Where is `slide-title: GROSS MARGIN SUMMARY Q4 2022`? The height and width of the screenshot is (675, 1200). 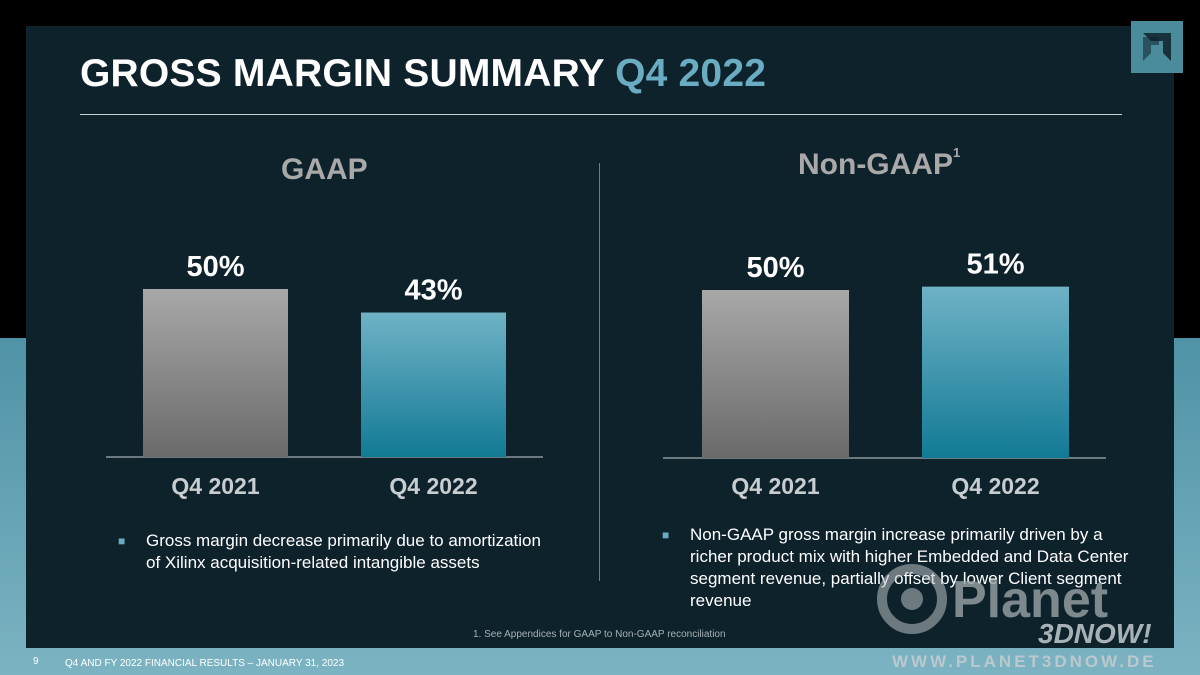 slide-title: GROSS MARGIN SUMMARY Q4 2022 is located at coordinates (423, 74).